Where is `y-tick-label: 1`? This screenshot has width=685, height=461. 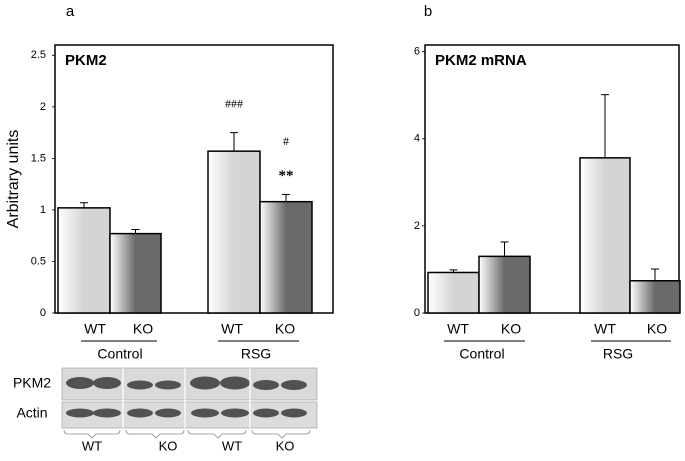 y-tick-label: 1 is located at coordinates (43, 210).